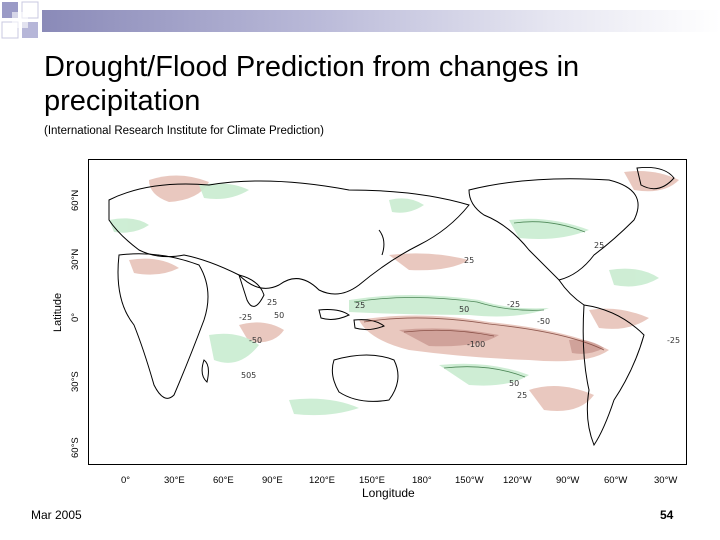 This screenshot has height=540, width=720. Describe the element at coordinates (75, 259) in the screenshot. I see `lat-tick-30n: 30°N` at that location.